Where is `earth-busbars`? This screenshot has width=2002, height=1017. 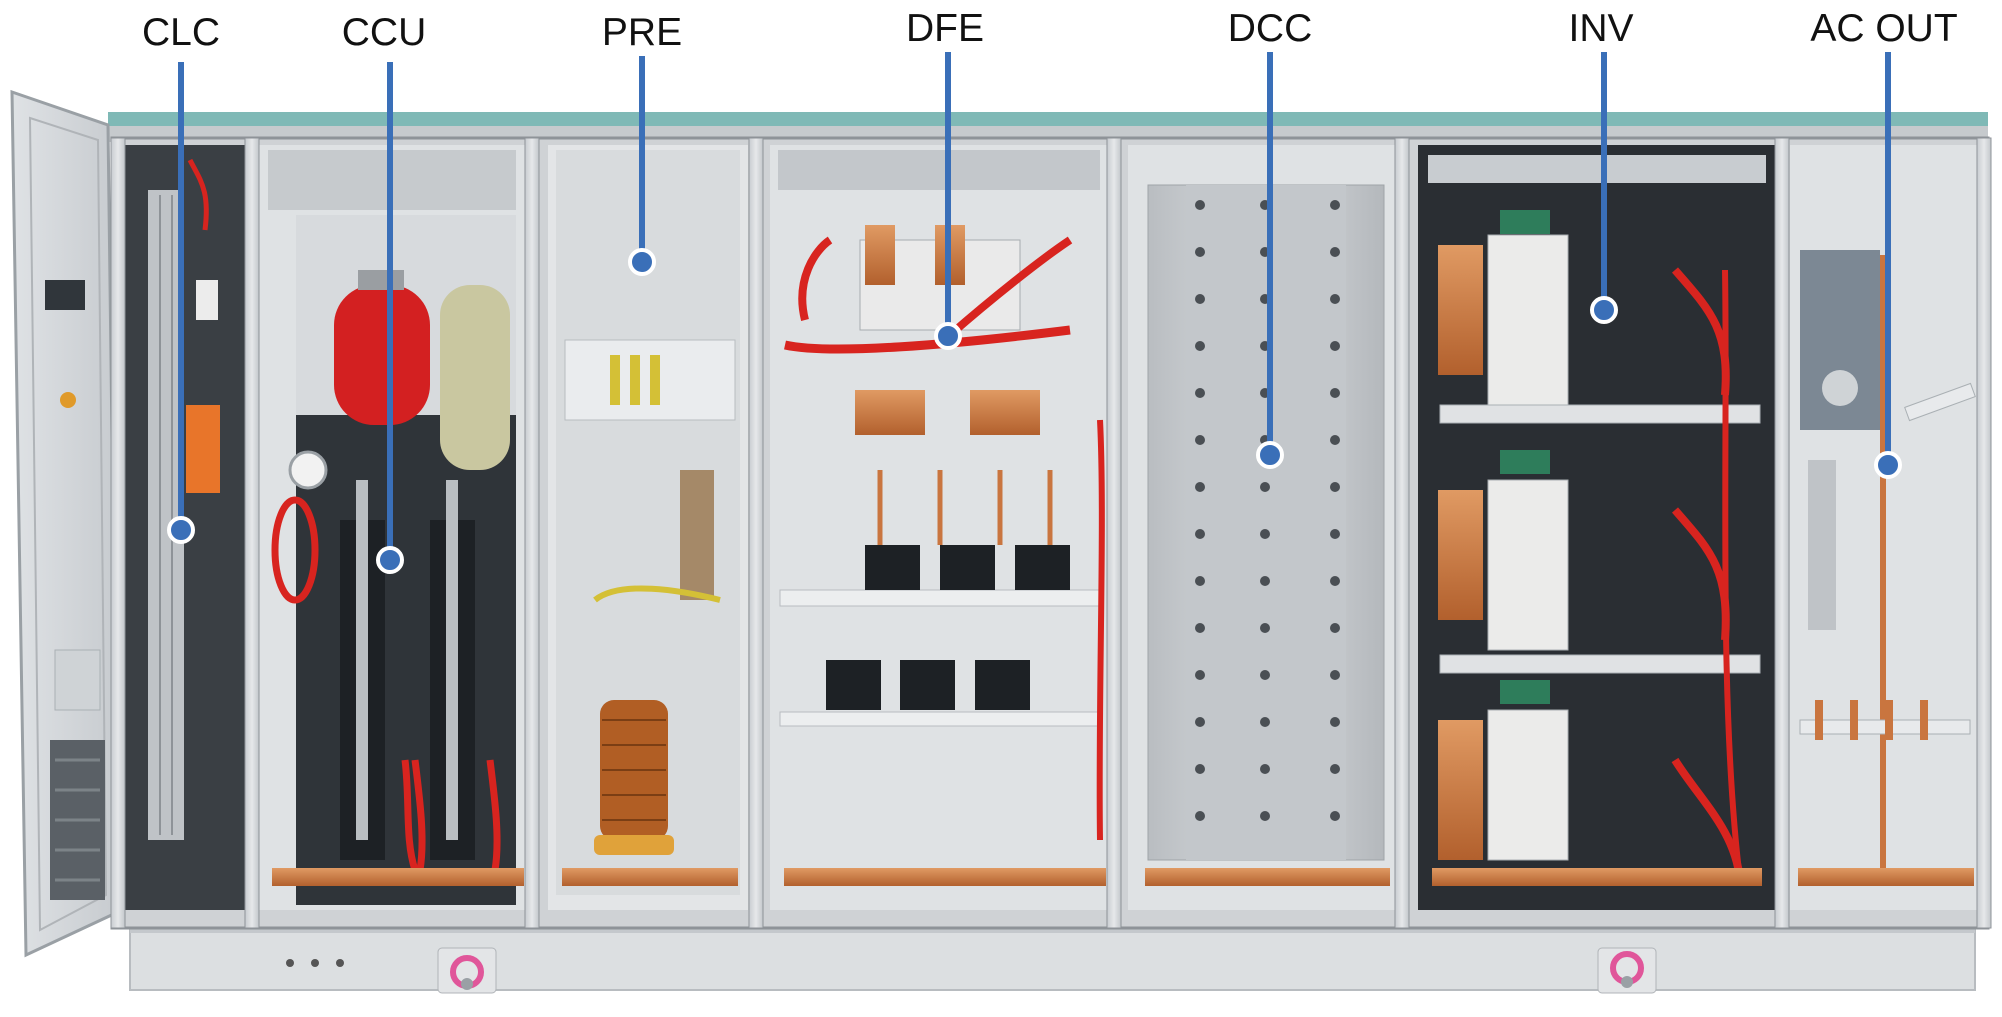 earth-busbars is located at coordinates (1123, 877).